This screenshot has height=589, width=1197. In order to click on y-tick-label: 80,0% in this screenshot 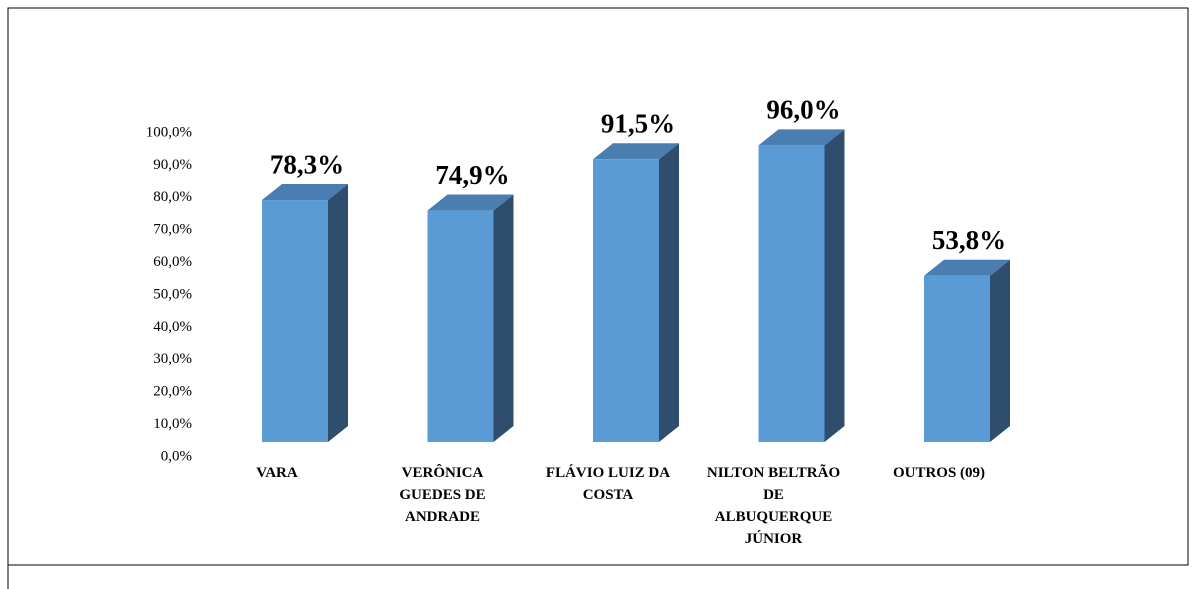, I will do `click(172, 197)`.